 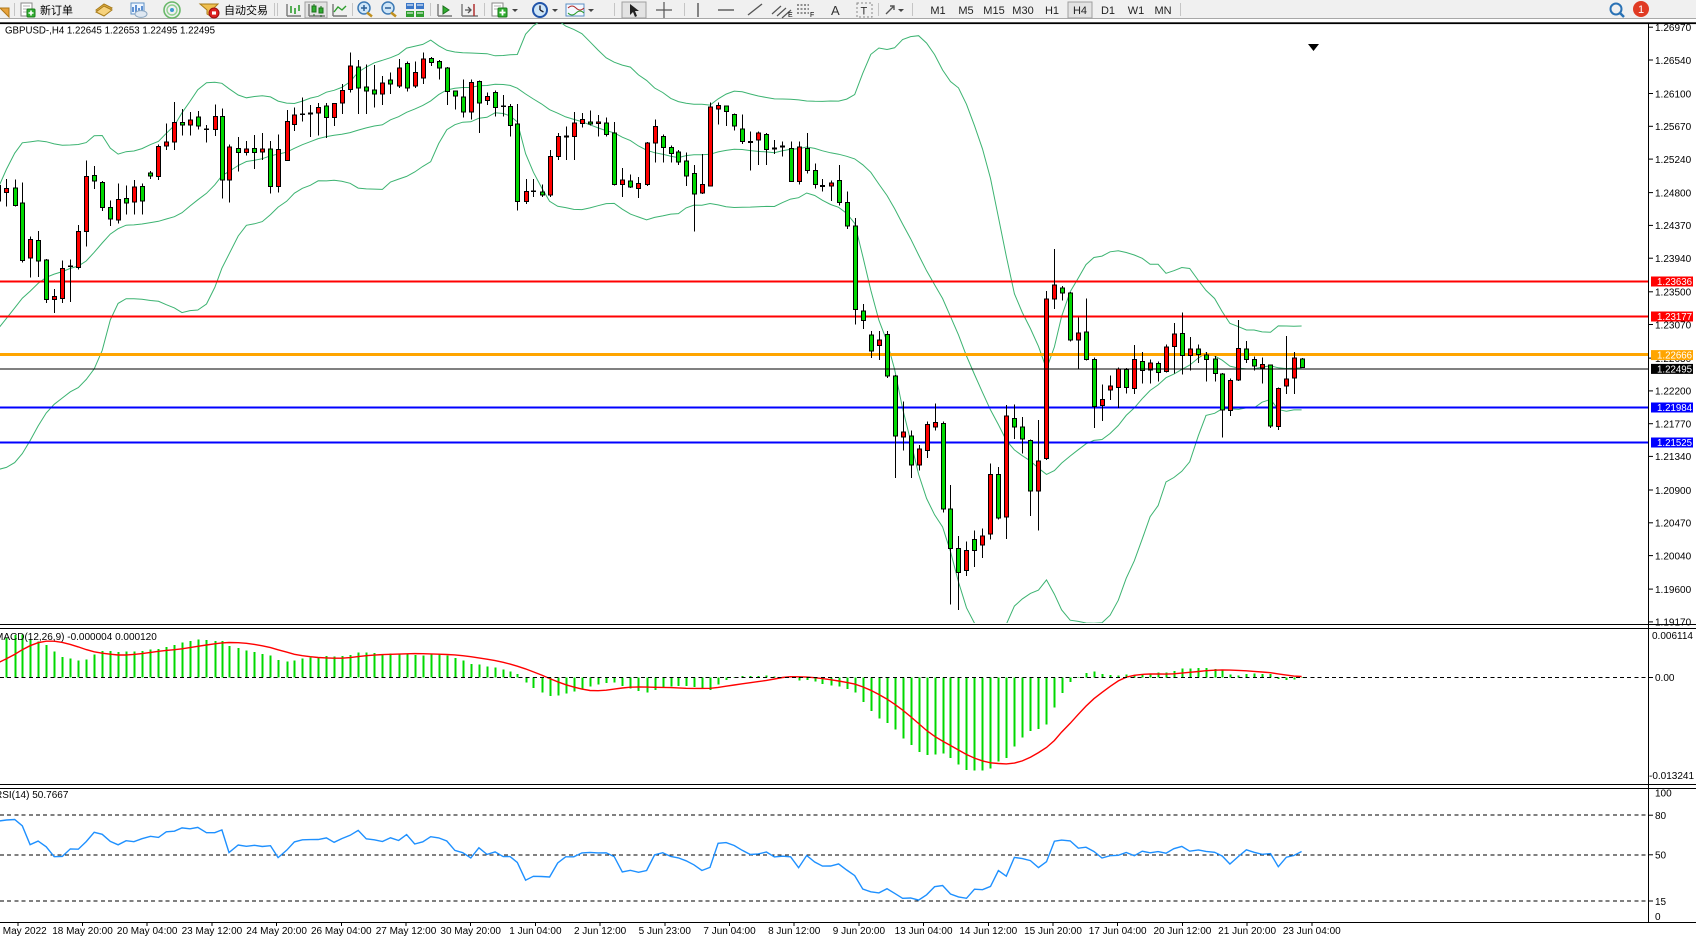 What do you see at coordinates (406, 931) in the screenshot?
I see `svg-text: 27 May 12:00` at bounding box center [406, 931].